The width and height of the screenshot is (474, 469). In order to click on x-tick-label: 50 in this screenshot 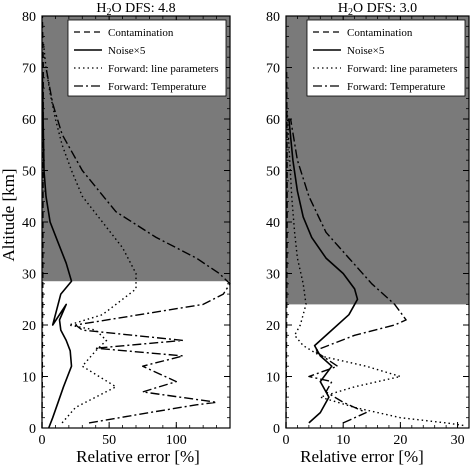, I will do `click(109, 440)`.